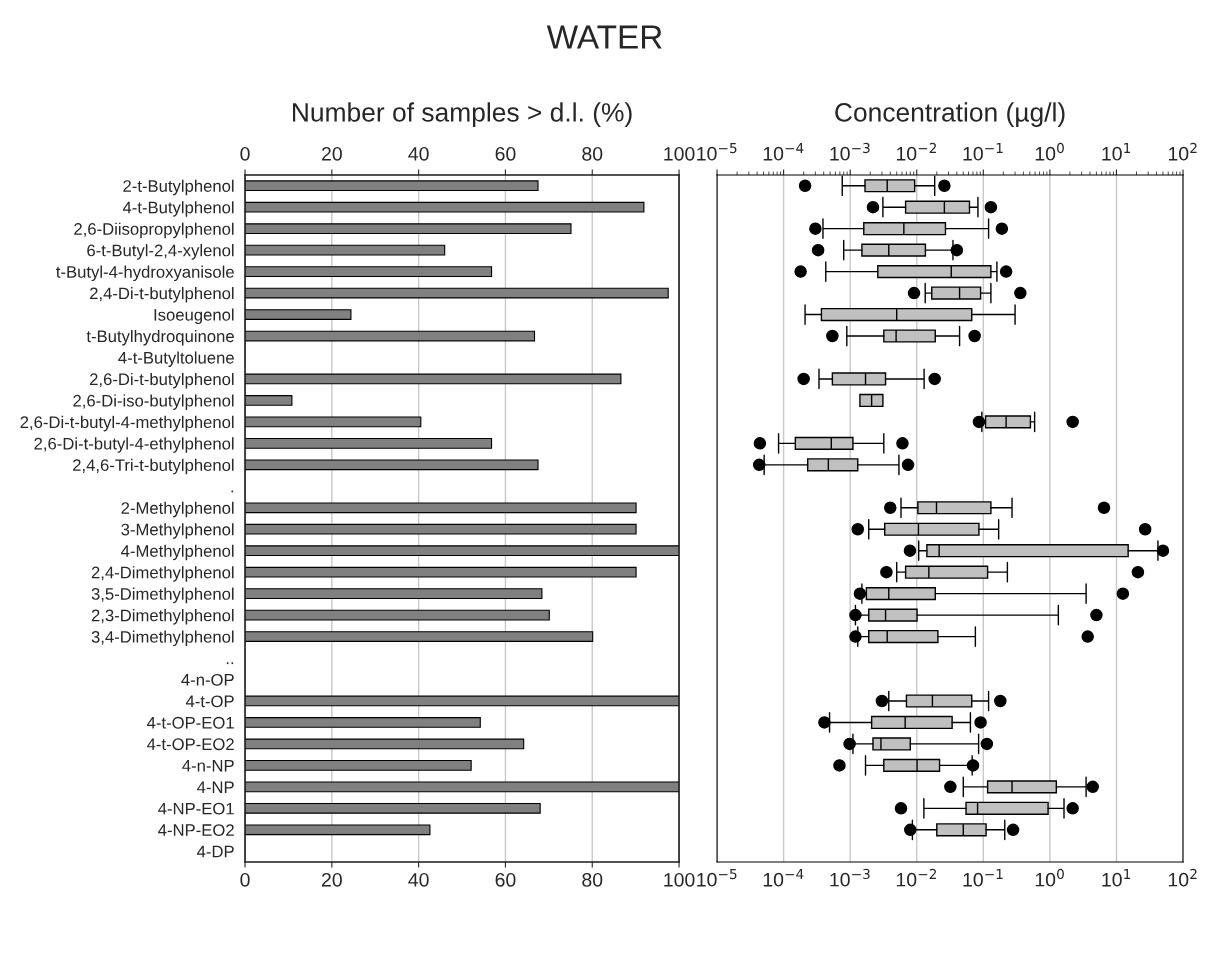 The width and height of the screenshot is (1210, 976). What do you see at coordinates (162, 295) in the screenshot?
I see `y-tick-label: 2,4-Di-t-butylphenol` at bounding box center [162, 295].